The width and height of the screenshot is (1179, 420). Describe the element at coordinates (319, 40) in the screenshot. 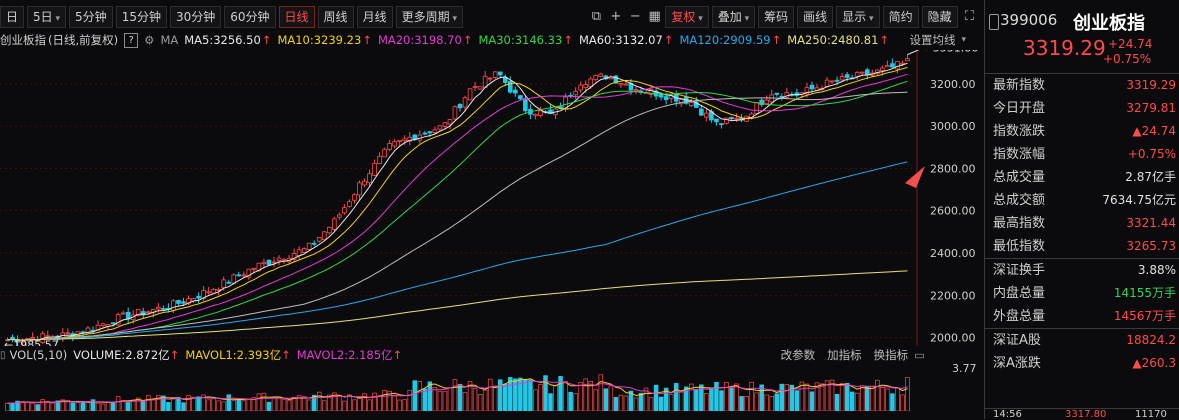

I see `ma10-value: MA10:3239.23` at that location.